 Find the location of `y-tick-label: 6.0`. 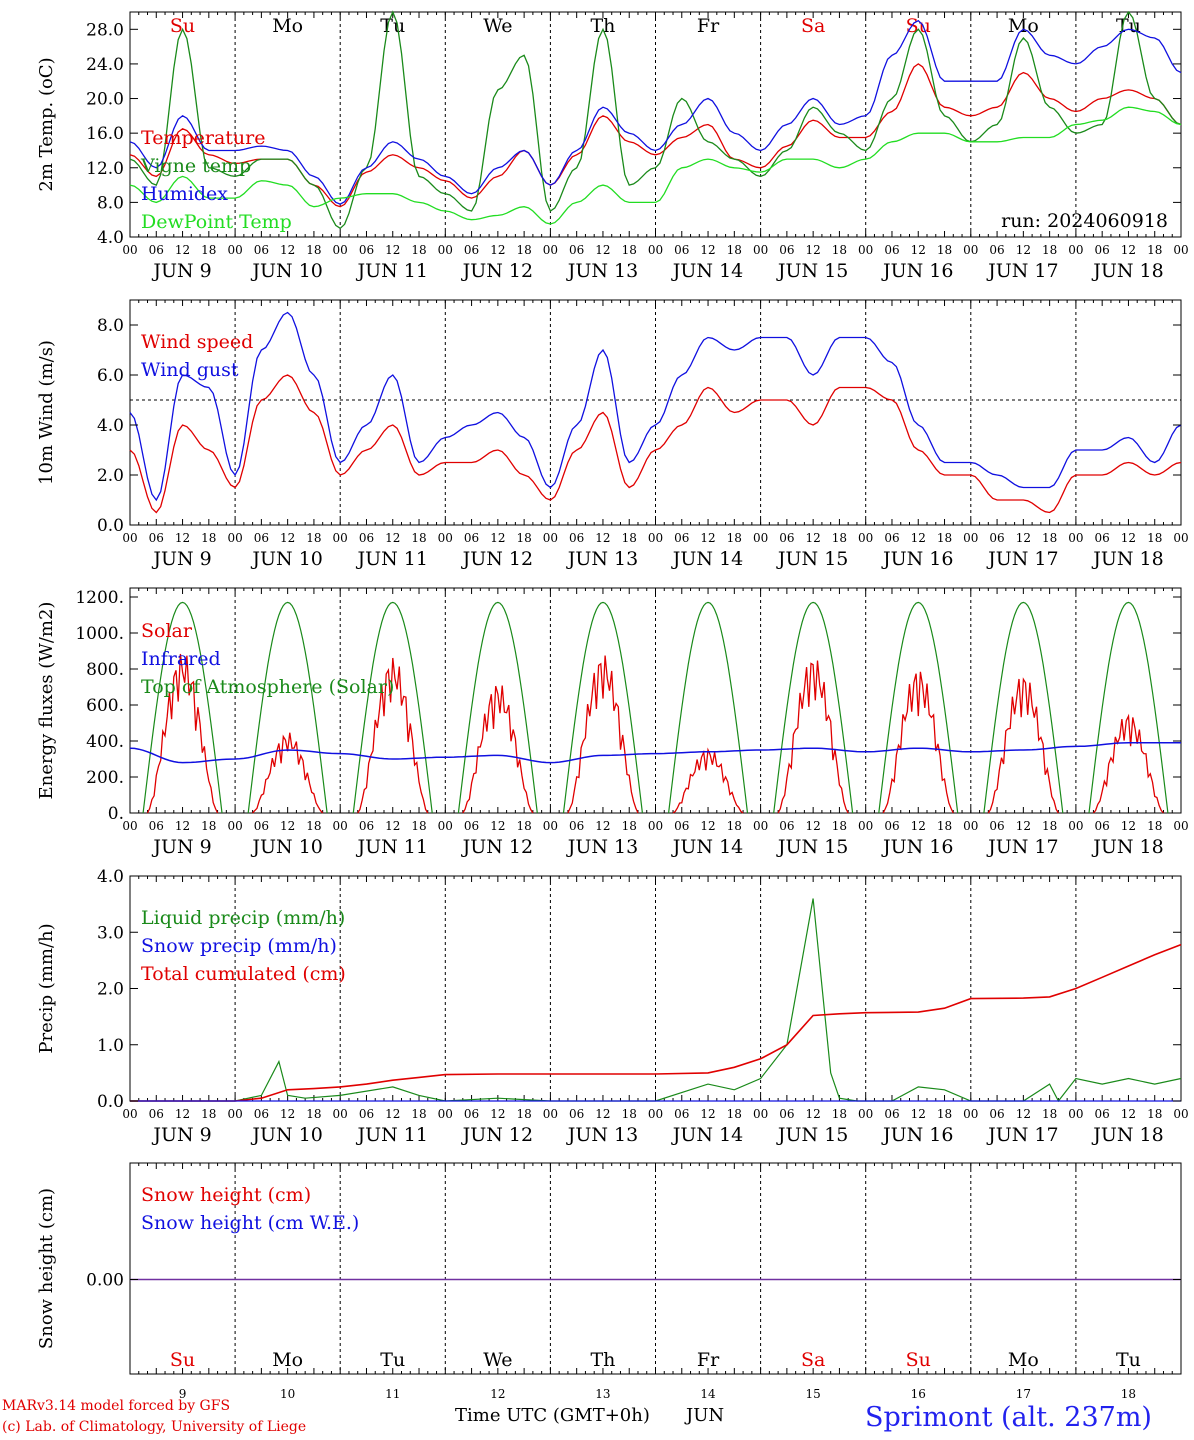

y-tick-label: 6.0 is located at coordinates (110, 376).